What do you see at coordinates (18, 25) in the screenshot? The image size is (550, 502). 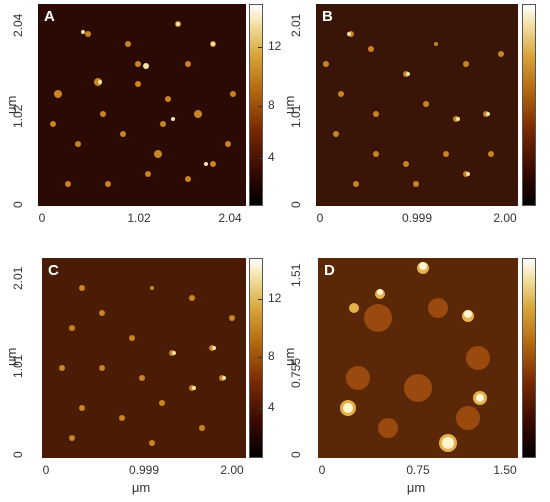 I see `y-tick: 2.04` at bounding box center [18, 25].